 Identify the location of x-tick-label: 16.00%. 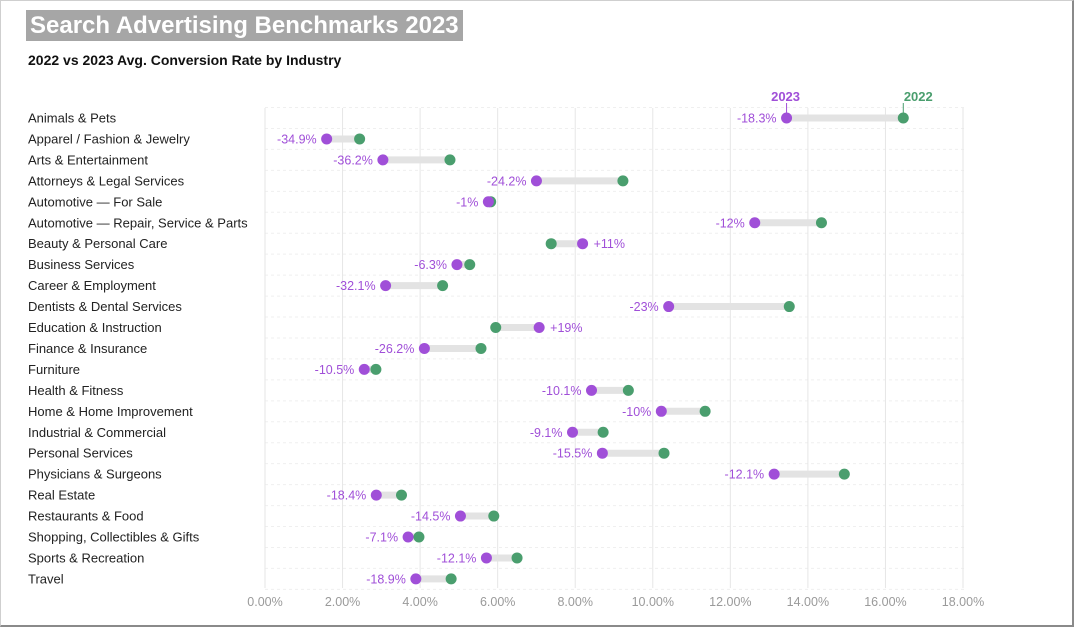
(885, 602).